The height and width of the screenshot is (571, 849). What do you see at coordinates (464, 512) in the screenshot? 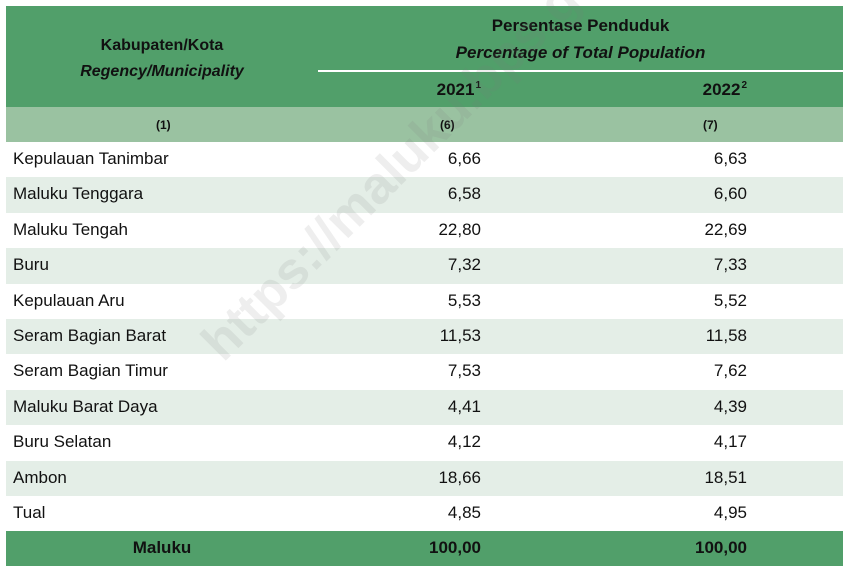
I see `value-2021: 4,85` at bounding box center [464, 512].